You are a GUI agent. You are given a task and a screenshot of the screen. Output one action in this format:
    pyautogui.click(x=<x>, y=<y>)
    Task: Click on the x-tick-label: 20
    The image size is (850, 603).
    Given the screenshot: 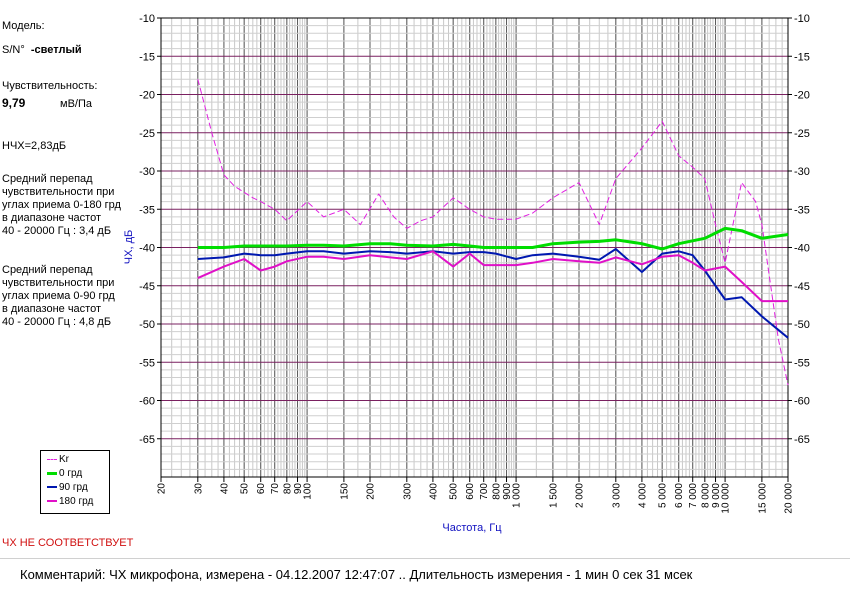 What is the action you would take?
    pyautogui.click(x=162, y=489)
    